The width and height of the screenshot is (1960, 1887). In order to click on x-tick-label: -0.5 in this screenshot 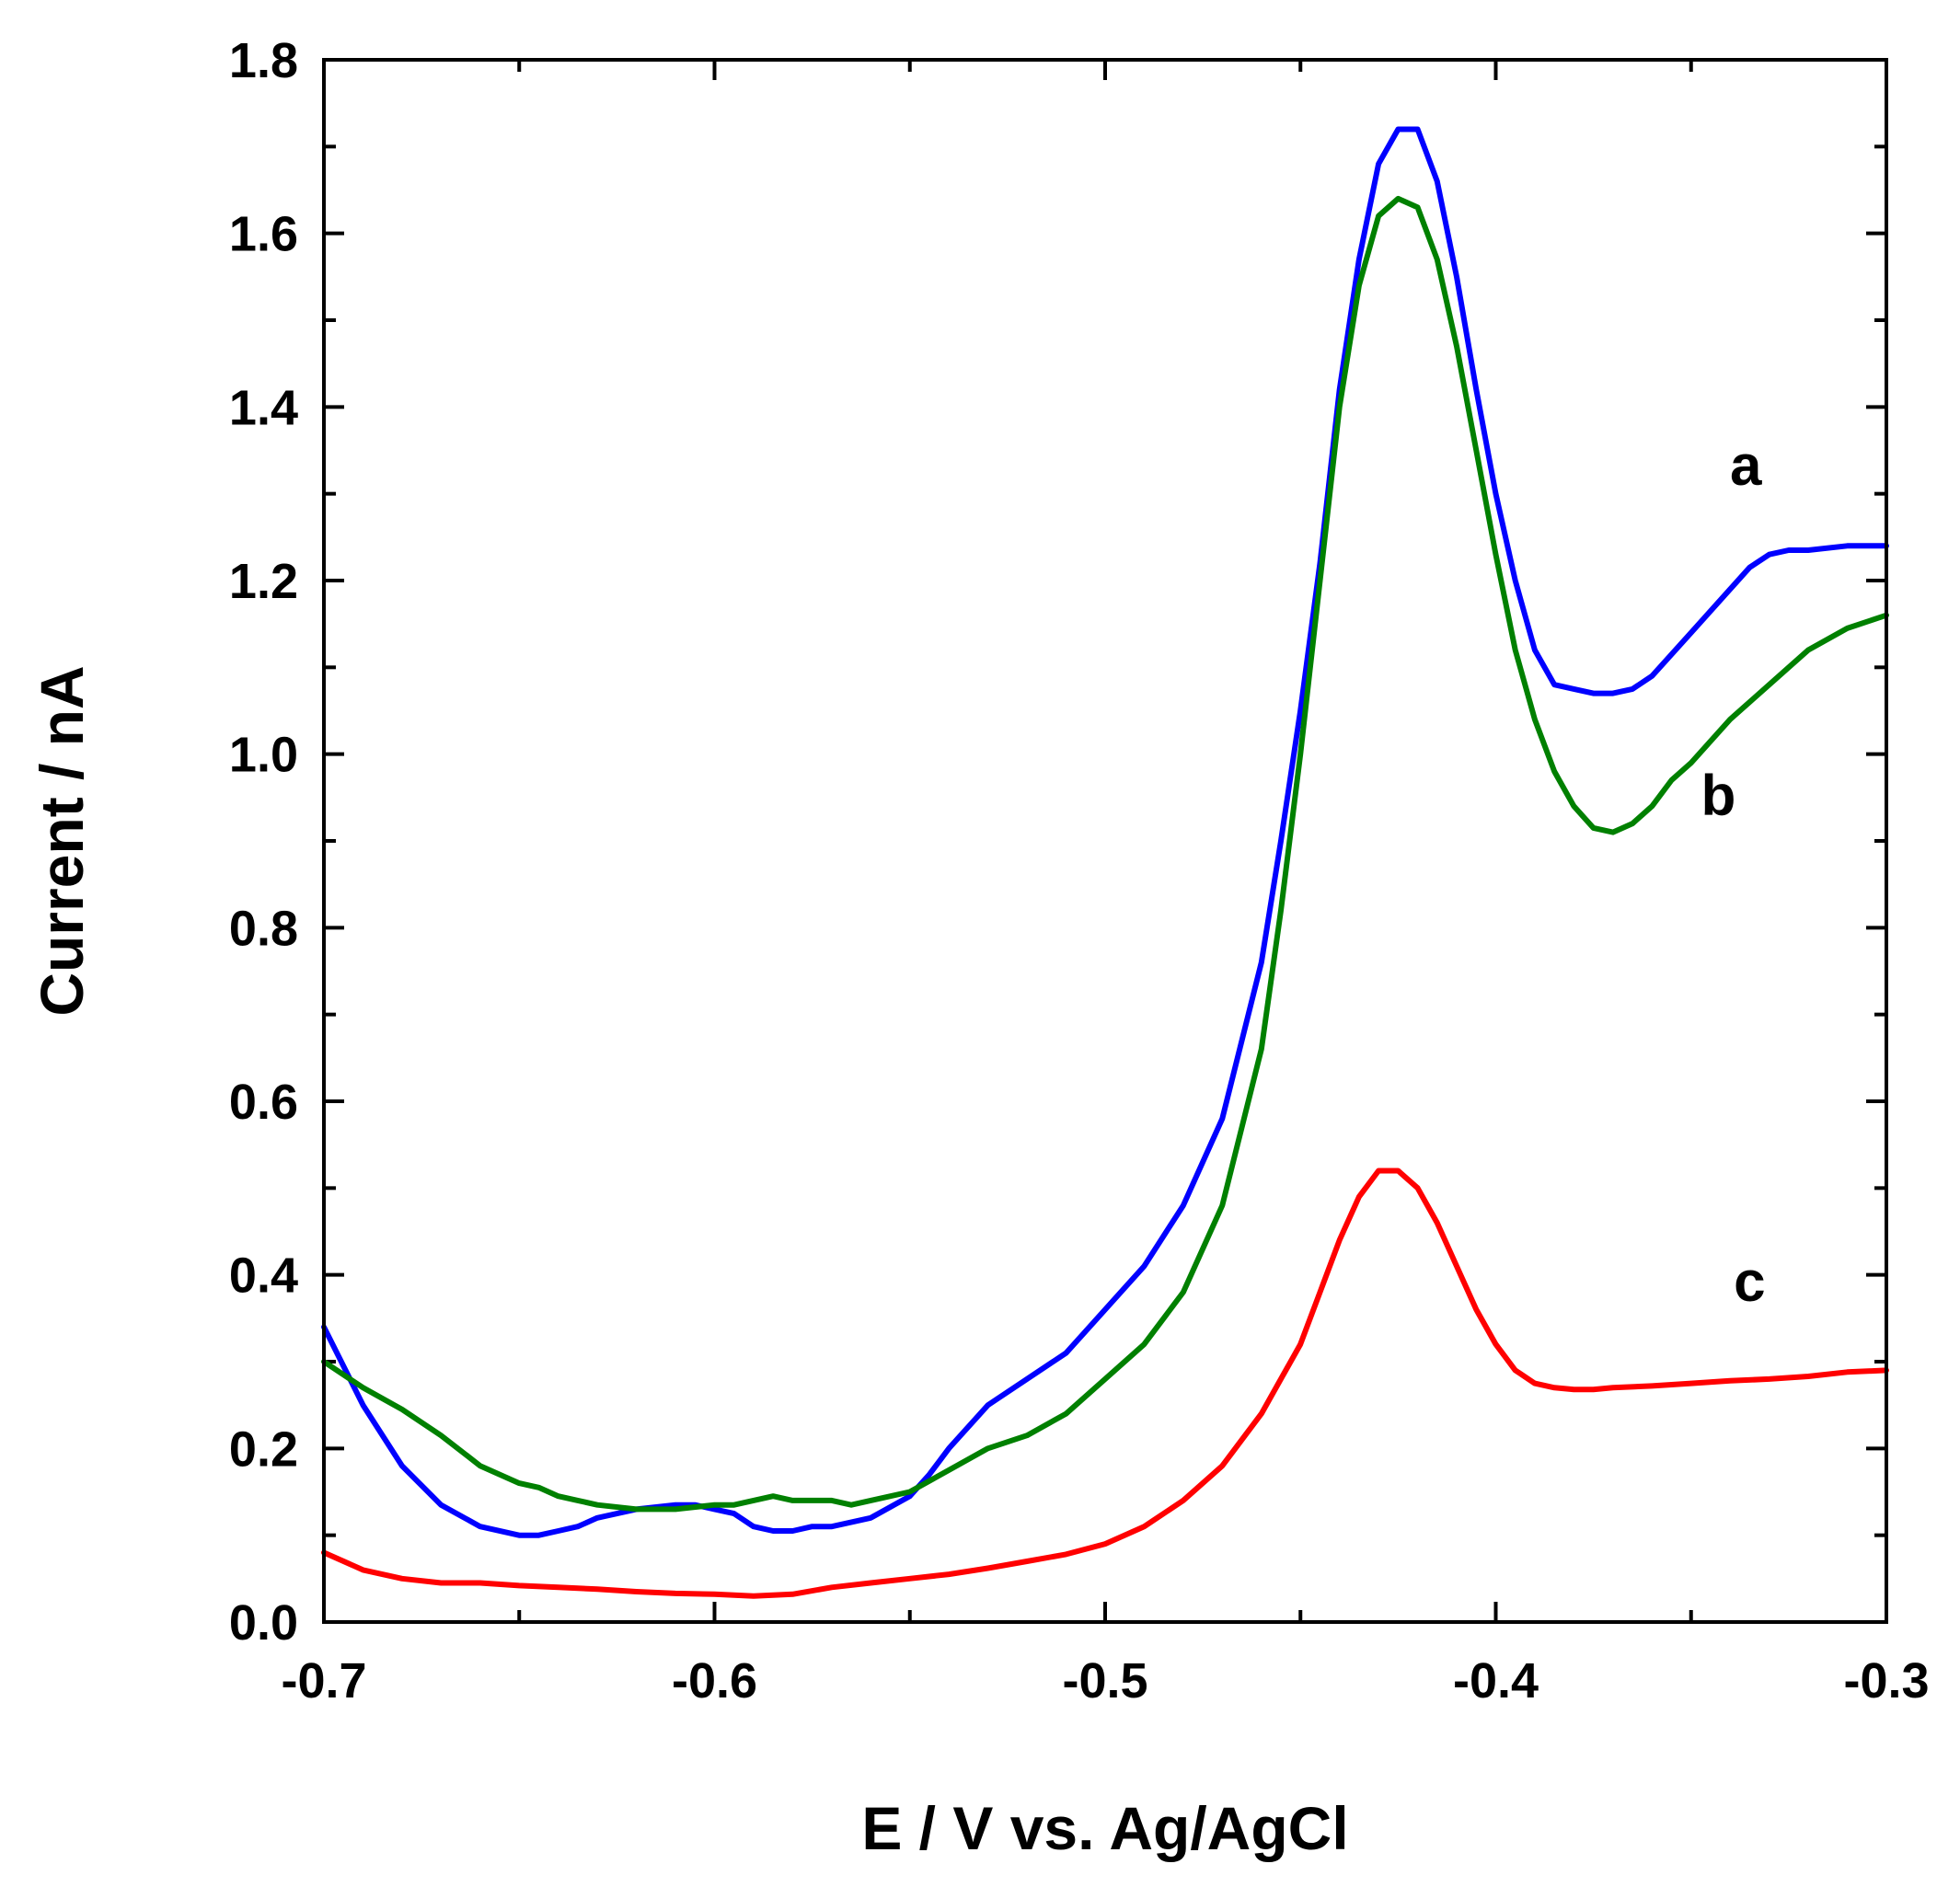, I will do `click(1104, 1681)`.